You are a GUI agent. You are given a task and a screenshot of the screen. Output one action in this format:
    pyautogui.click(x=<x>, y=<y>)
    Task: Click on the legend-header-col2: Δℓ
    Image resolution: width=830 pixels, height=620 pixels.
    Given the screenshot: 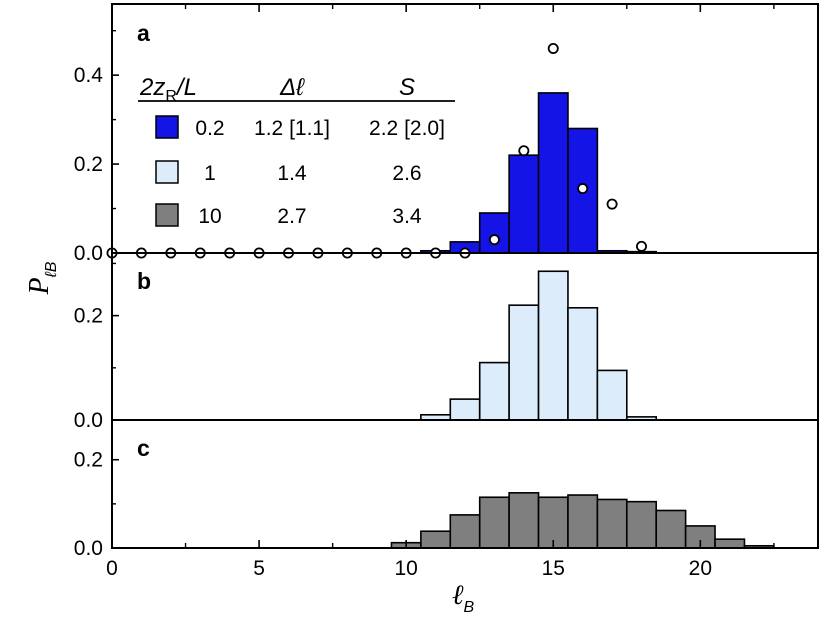 What is the action you would take?
    pyautogui.click(x=292, y=87)
    